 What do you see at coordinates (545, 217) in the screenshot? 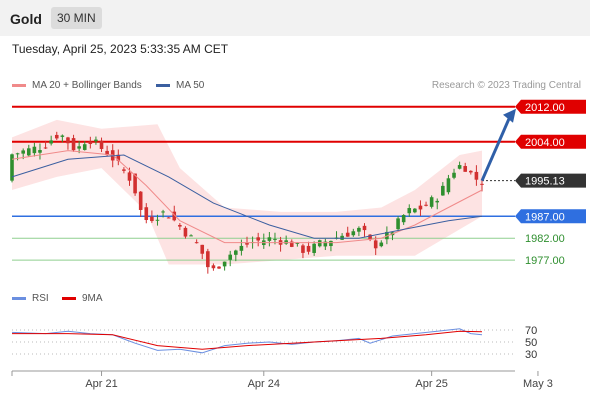
I see `level-label-3: 1987.00` at bounding box center [545, 217].